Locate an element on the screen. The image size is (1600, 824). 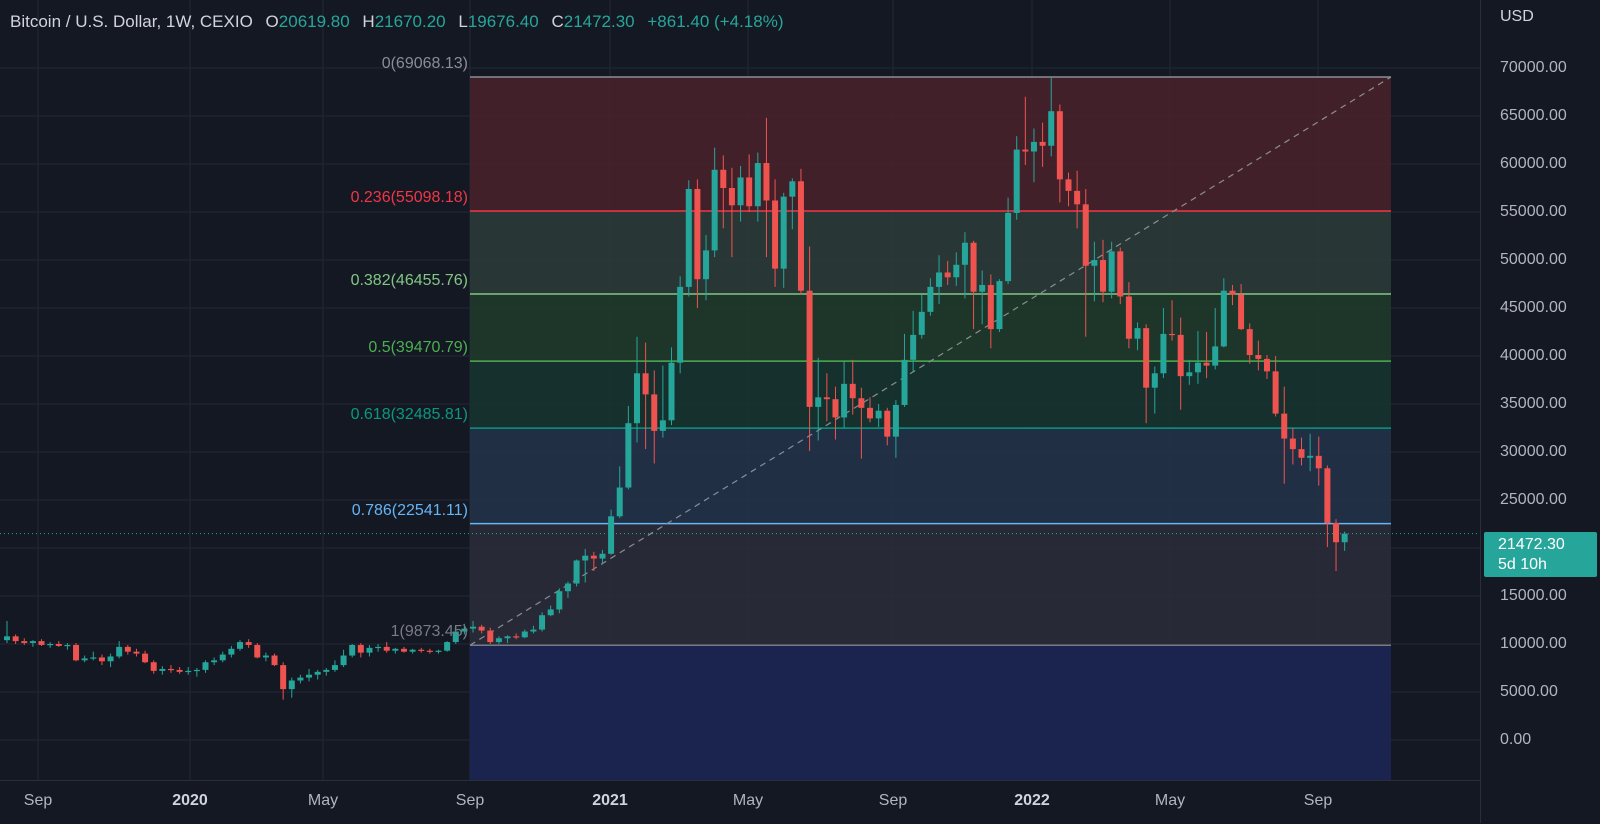
price-axis is located at coordinates (1540, 411).